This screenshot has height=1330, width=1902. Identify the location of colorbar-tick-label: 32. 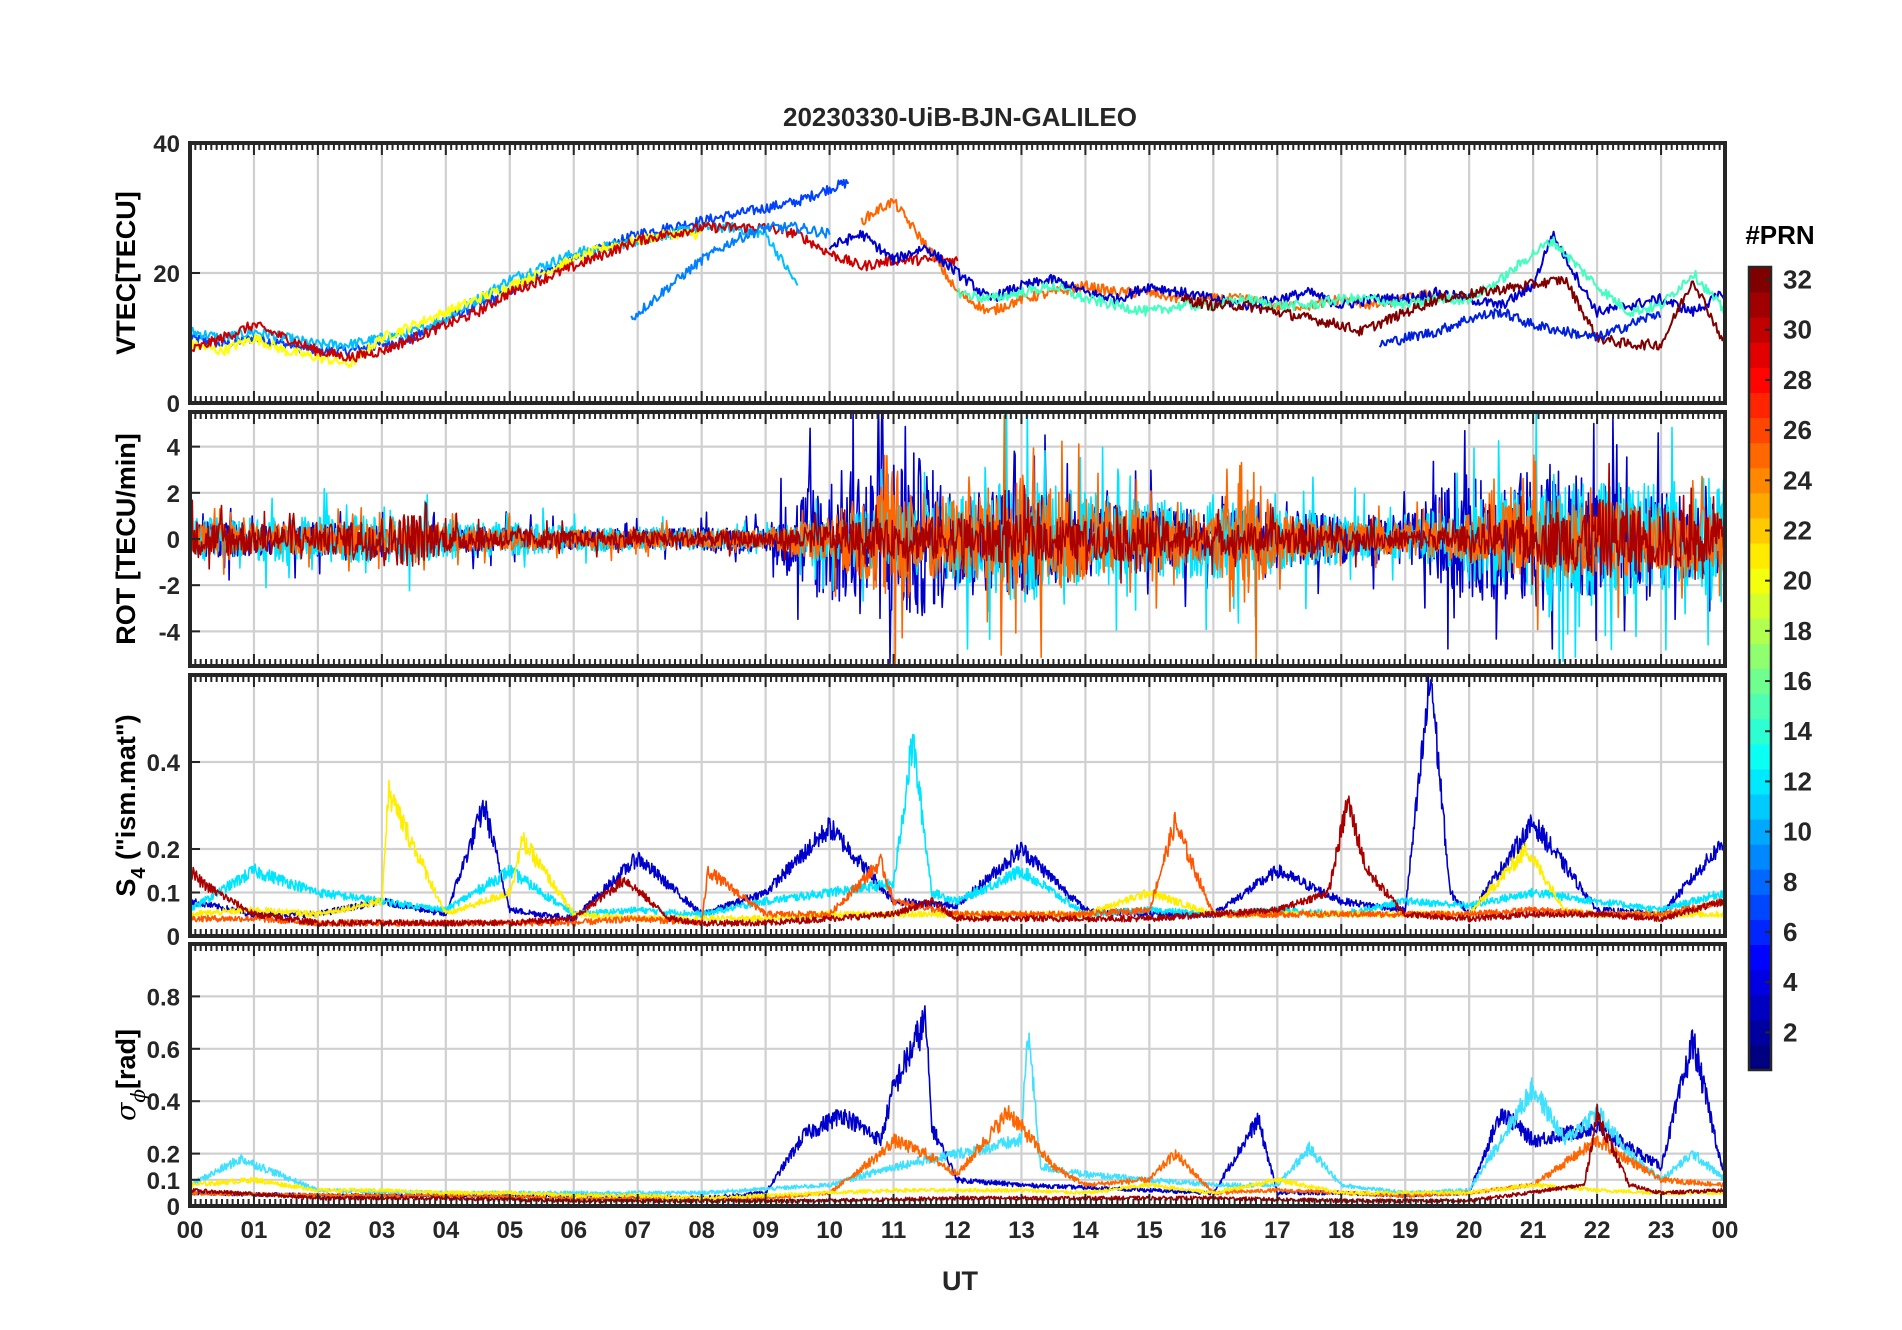
(1797, 280).